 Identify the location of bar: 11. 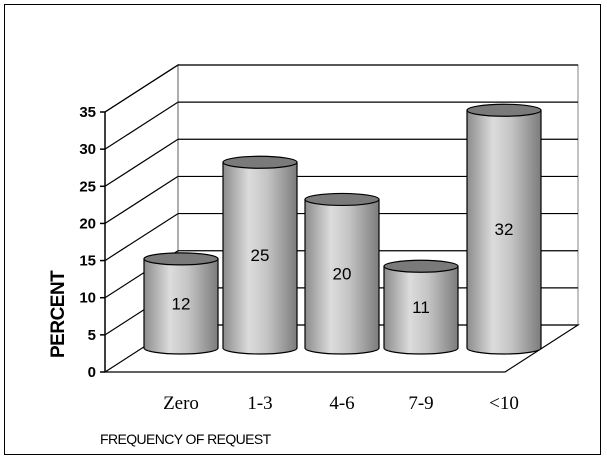
(421, 307).